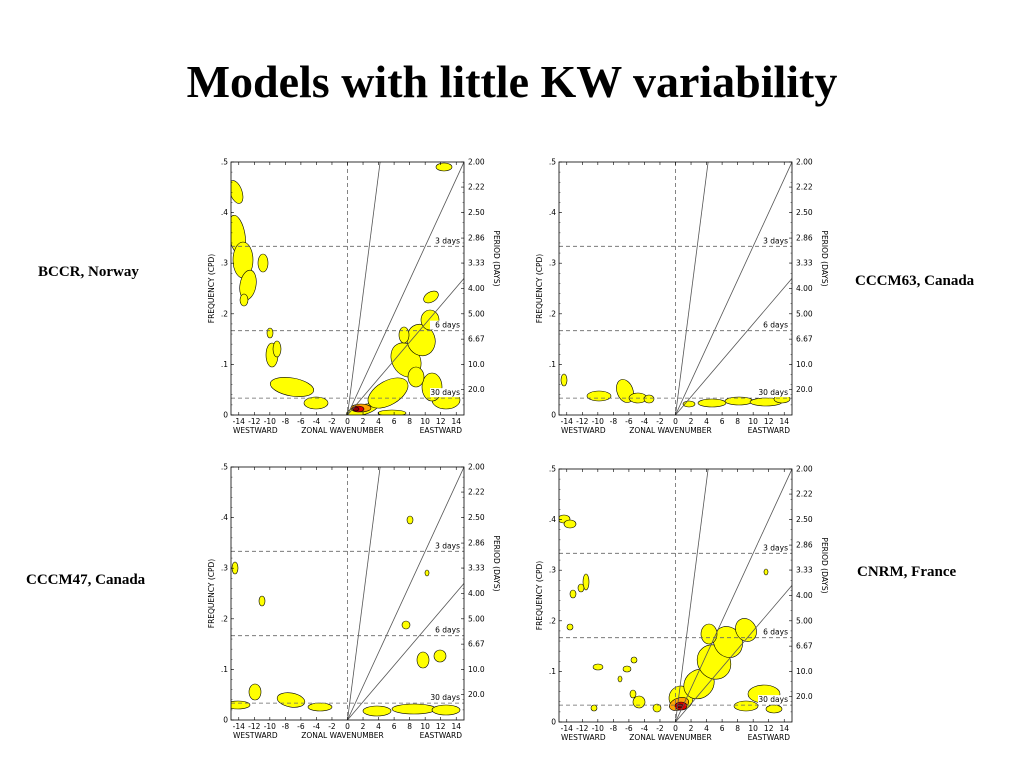 This screenshot has height=768, width=1024. What do you see at coordinates (706, 728) in the screenshot?
I see `x-tick-label: 4` at bounding box center [706, 728].